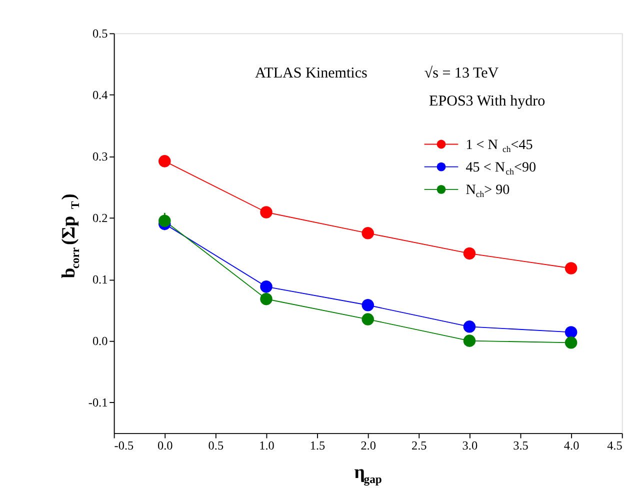 The height and width of the screenshot is (495, 636). What do you see at coordinates (216, 445) in the screenshot?
I see `x-tick-label: 0.5` at bounding box center [216, 445].